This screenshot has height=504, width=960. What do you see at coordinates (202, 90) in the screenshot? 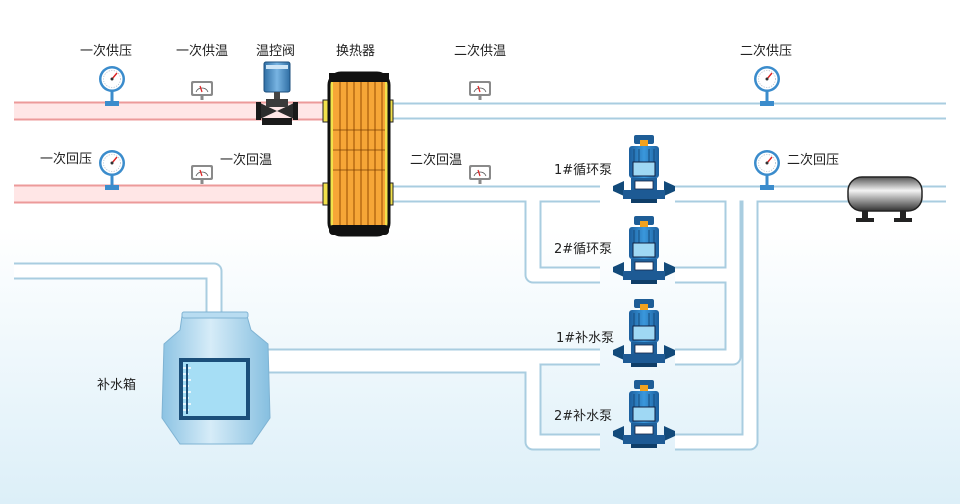
I see `primary-supply-temp-gauge-icon` at bounding box center [202, 90].